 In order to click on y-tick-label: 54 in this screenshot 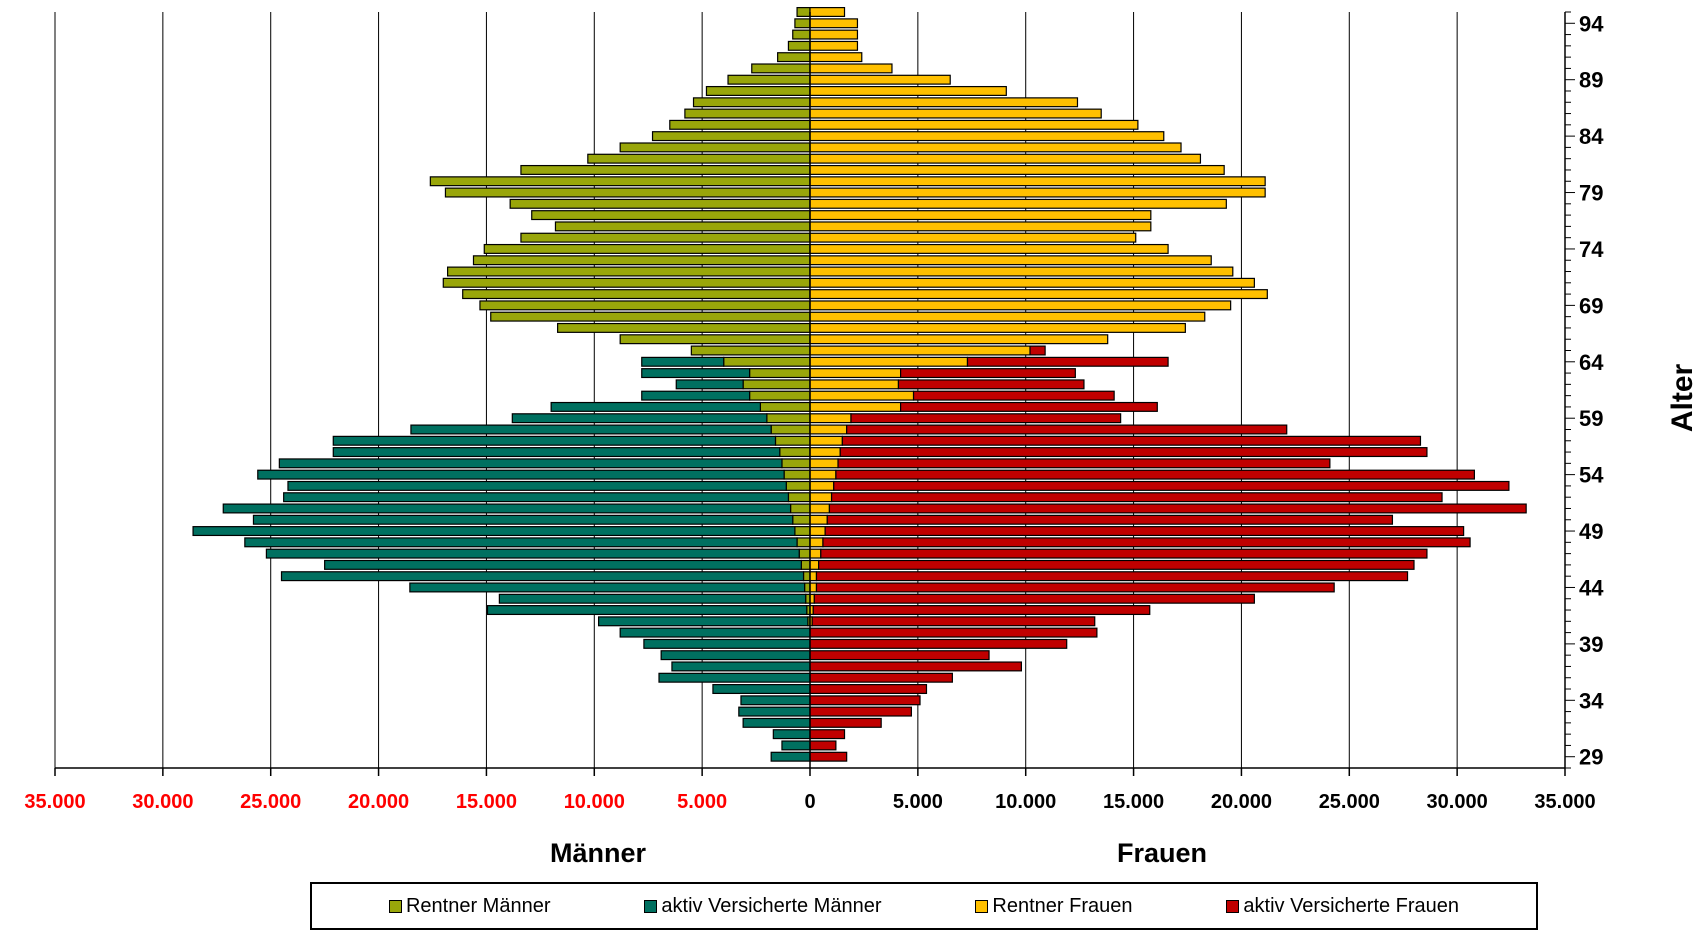, I will do `click(1591, 475)`.